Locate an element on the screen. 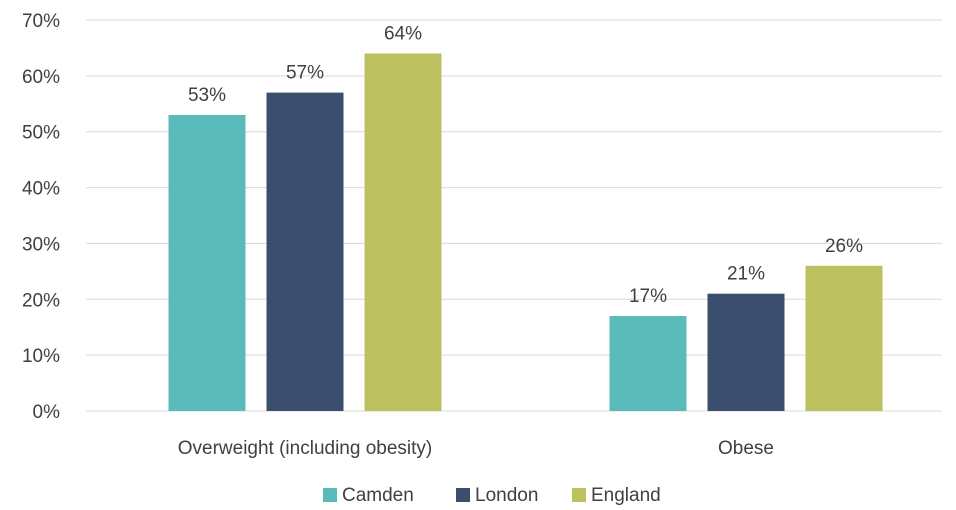  y-tick-label: 50% is located at coordinates (41, 133).